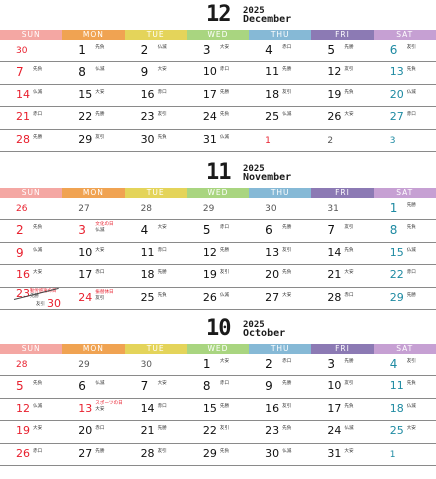  Describe the element at coordinates (93, 254) in the screenshot. I see `day-cell: 10 大安` at that location.